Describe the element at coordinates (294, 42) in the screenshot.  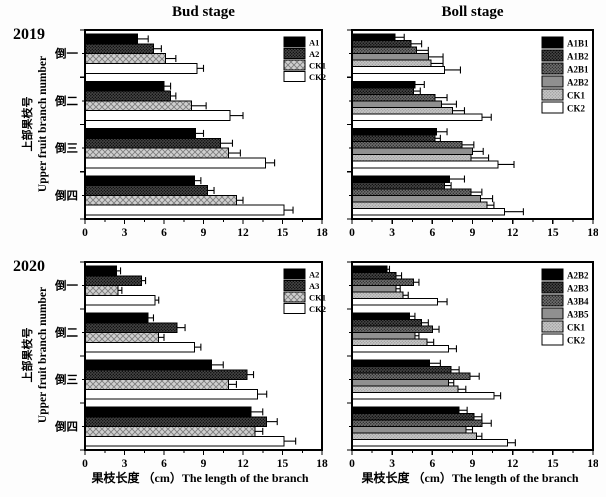
I see `legend-swatch-A1` at that location.